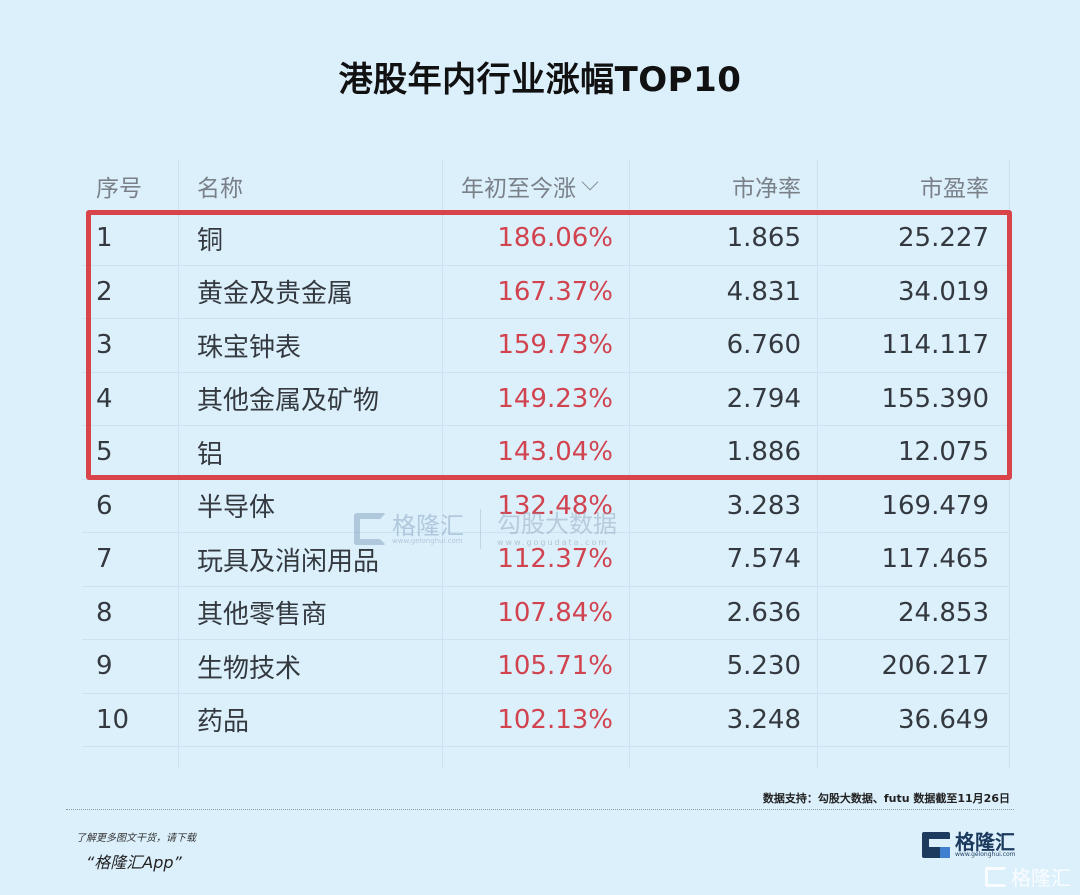  What do you see at coordinates (536, 345) in the screenshot?
I see `row-ytd-change: 159.73%` at bounding box center [536, 345].